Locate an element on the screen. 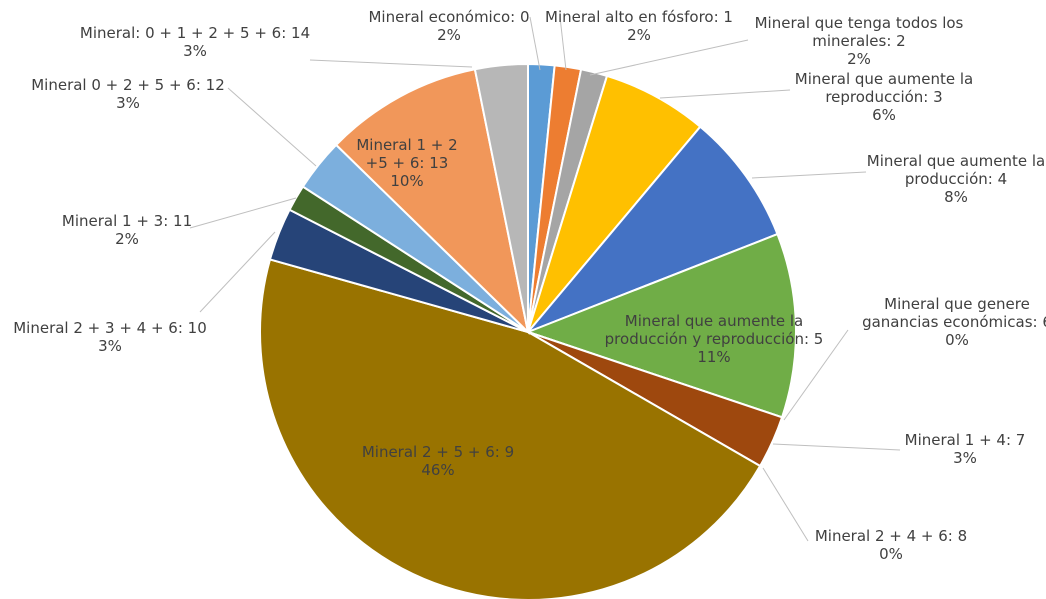 The width and height of the screenshot is (1046, 599). slice-label-line: ganancias económicas: 6 is located at coordinates (954, 322).